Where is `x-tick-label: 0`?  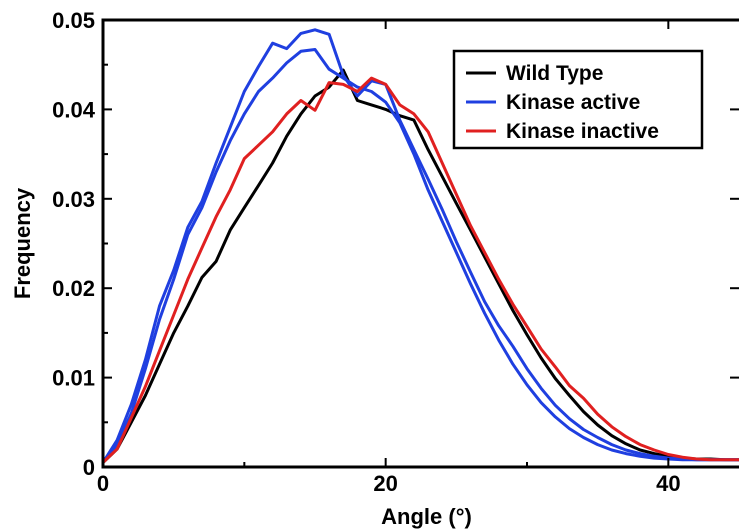
x-tick-label: 0 is located at coordinates (103, 483).